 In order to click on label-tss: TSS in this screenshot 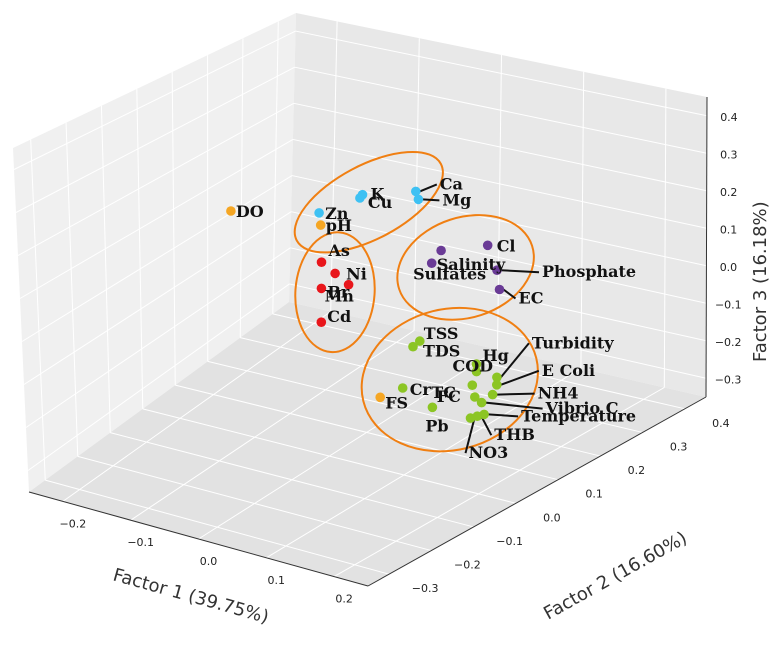, I will do `click(441, 333)`.